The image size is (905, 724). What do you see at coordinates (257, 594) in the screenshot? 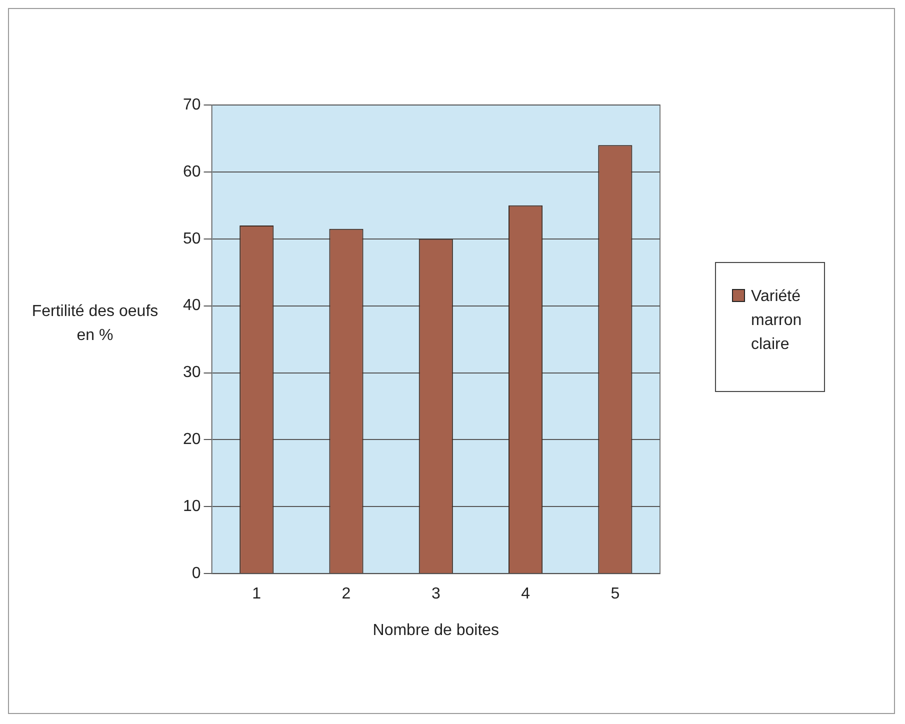
I see `x-tick-label: 1` at bounding box center [257, 594].